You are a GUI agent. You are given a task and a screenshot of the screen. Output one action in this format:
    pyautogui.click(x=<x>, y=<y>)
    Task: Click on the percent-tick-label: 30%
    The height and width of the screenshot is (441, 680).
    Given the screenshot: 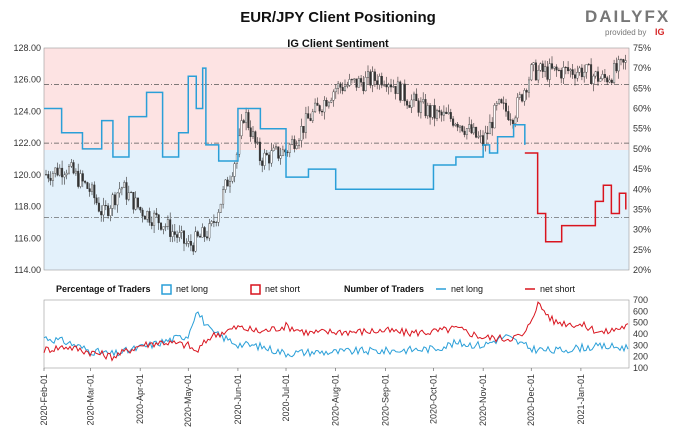 What is the action you would take?
    pyautogui.click(x=642, y=230)
    